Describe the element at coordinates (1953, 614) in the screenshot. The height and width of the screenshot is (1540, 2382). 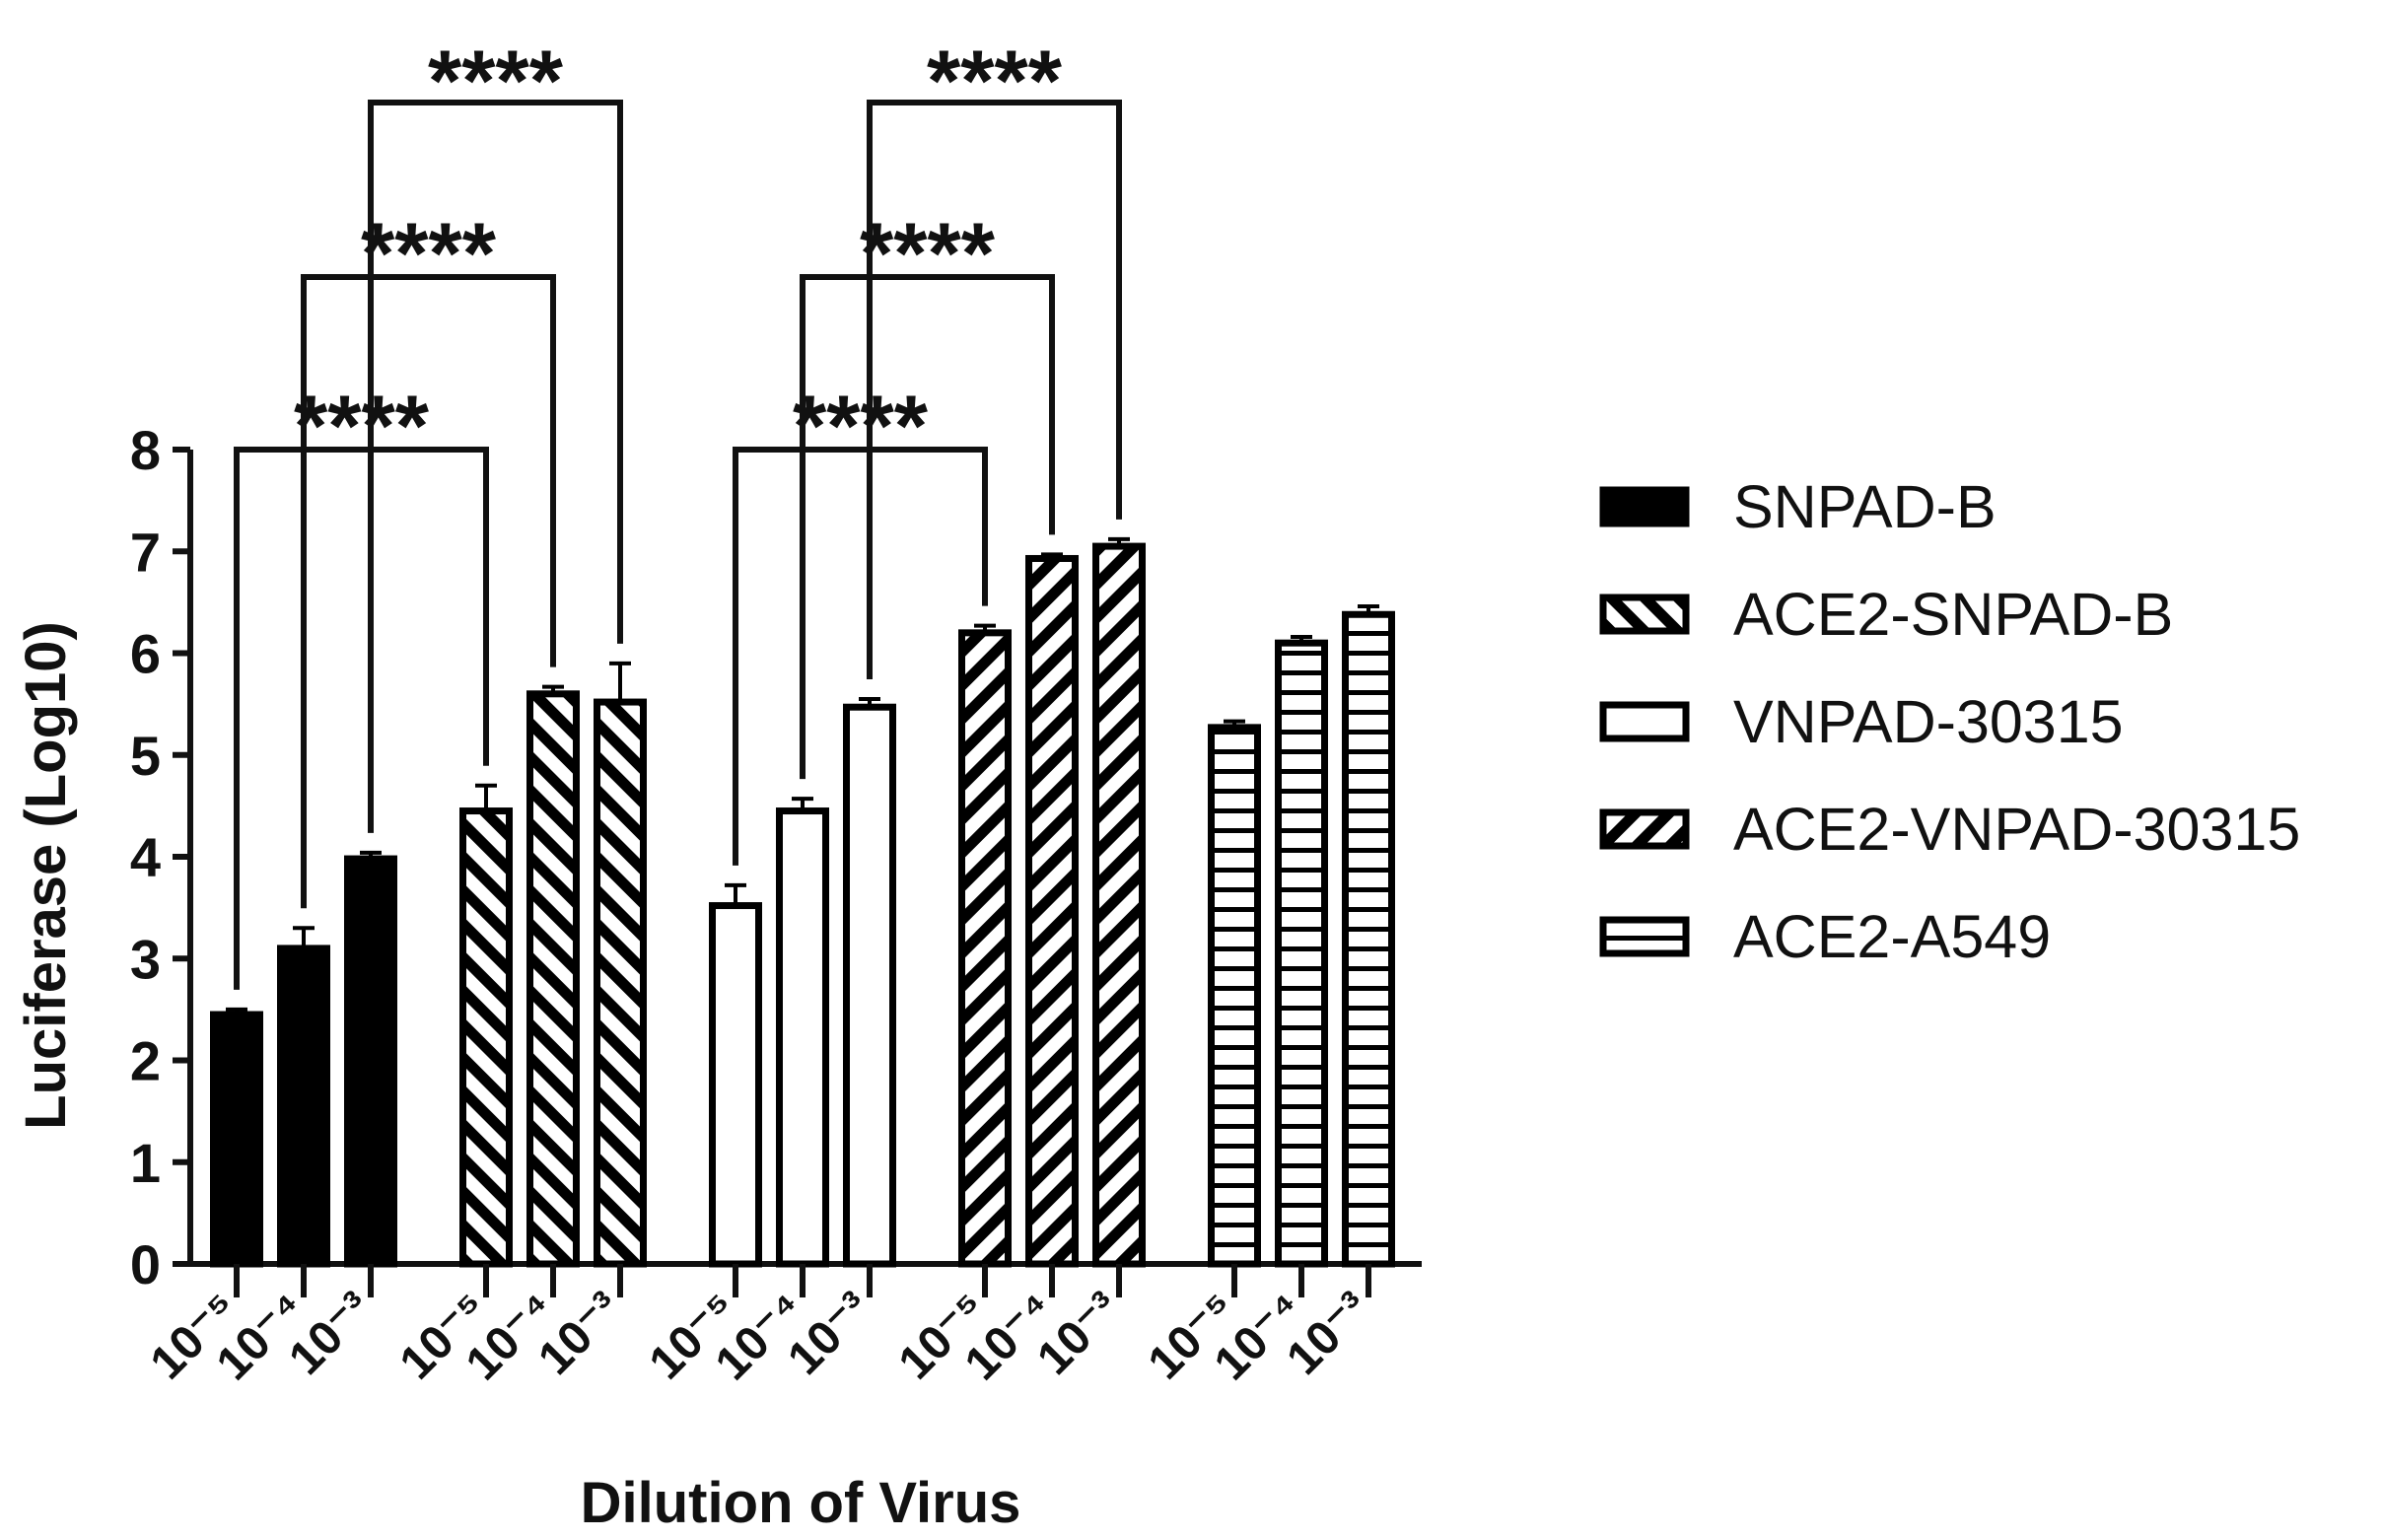
I see `legend-label: ACE2-SNPAD-B` at that location.